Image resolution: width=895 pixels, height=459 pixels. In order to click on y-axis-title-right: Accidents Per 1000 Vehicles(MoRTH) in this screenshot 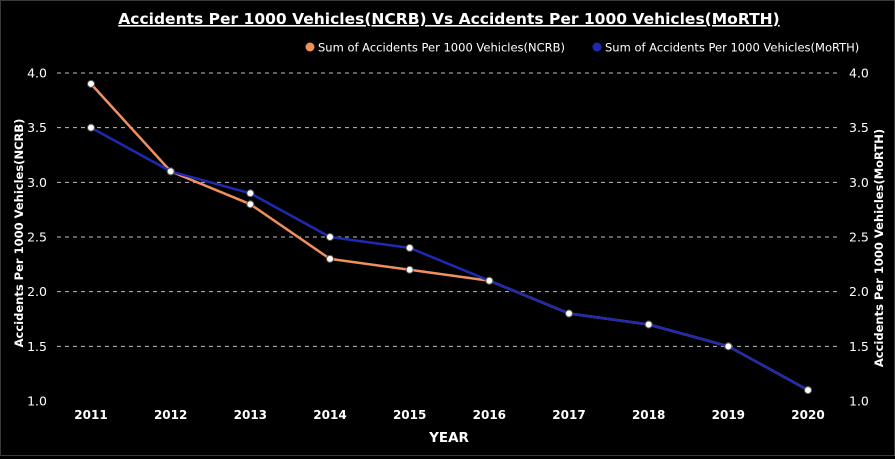, I will do `click(879, 248)`.